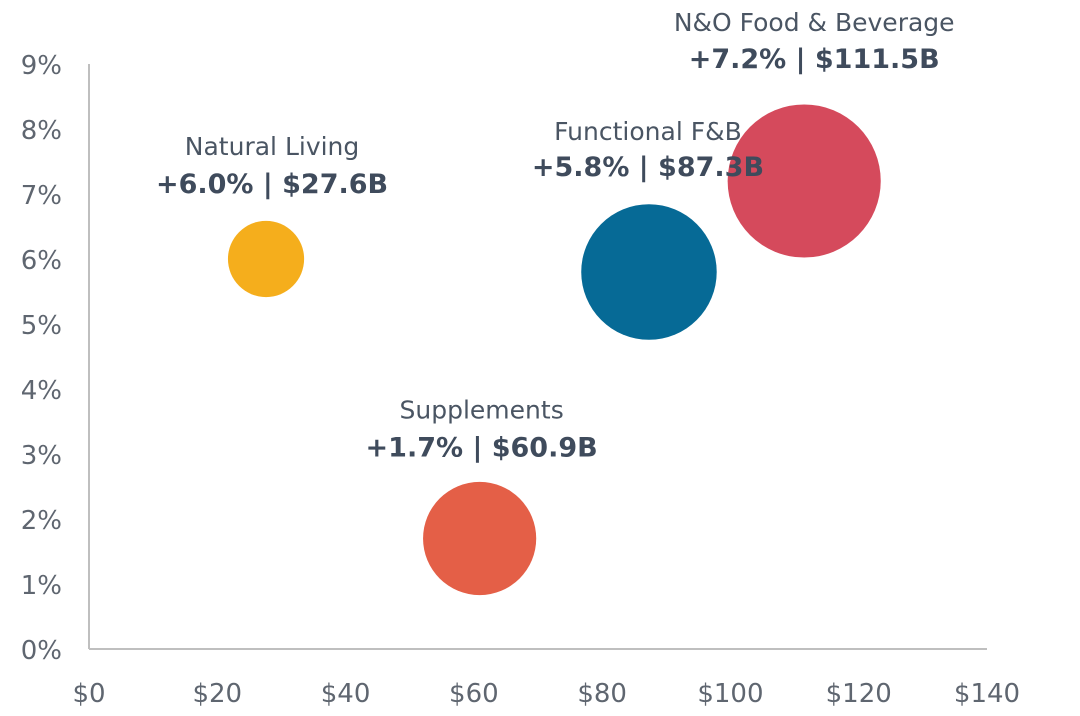  What do you see at coordinates (41, 131) in the screenshot?
I see `y-tick-label: 8%` at bounding box center [41, 131].